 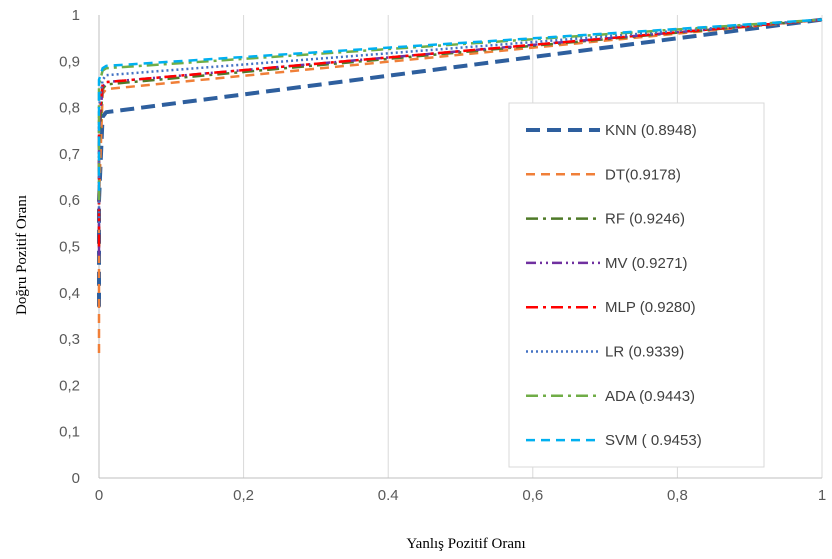 What do you see at coordinates (532, 495) in the screenshot?
I see `x-tick-label: 0,6` at bounding box center [532, 495].